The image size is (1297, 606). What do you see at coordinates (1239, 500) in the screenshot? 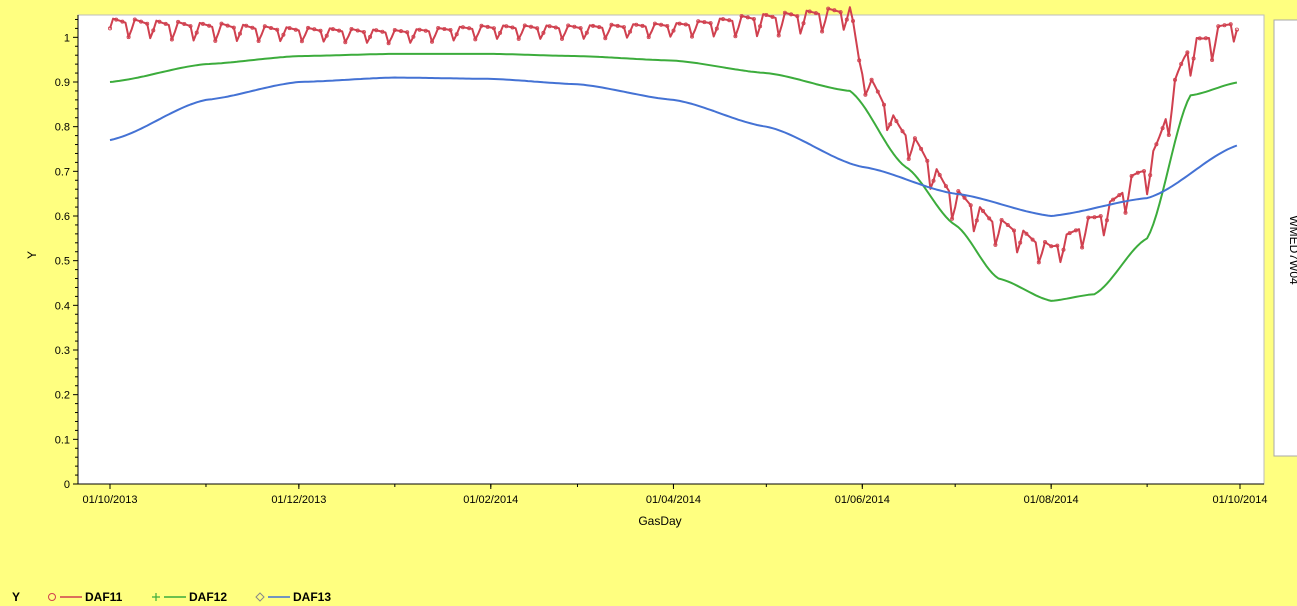
I see `x-tick-label: 01/10/2014` at bounding box center [1239, 500].